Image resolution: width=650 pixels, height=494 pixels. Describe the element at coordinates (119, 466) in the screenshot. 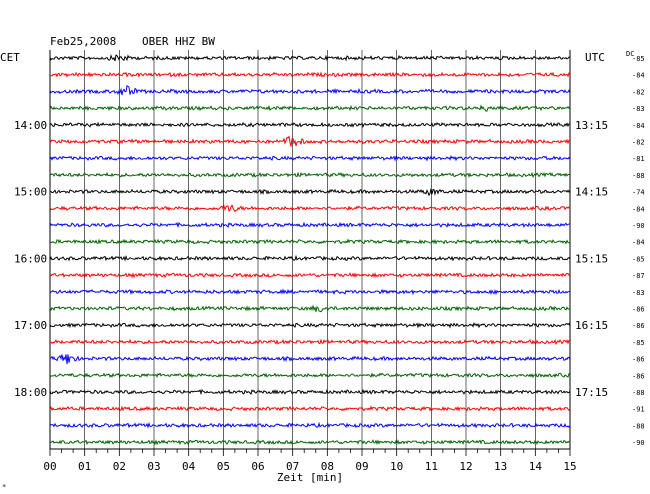

I see `x-tick-label: 02` at that location.